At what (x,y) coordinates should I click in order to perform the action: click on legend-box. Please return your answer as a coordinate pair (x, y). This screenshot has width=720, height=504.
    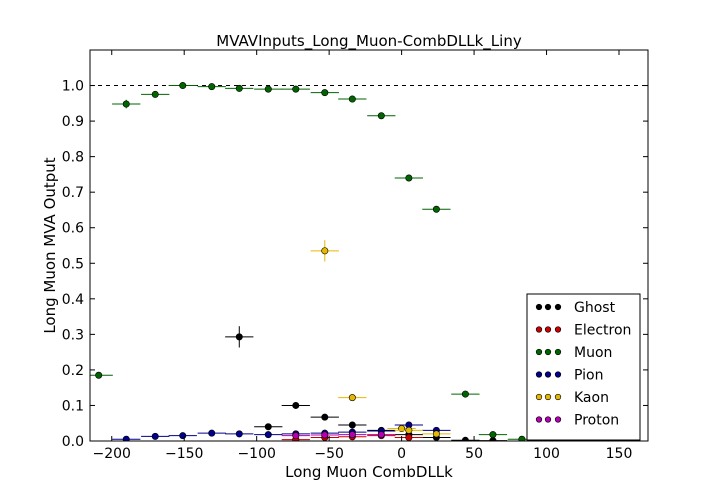
    Looking at the image, I should click on (583, 367).